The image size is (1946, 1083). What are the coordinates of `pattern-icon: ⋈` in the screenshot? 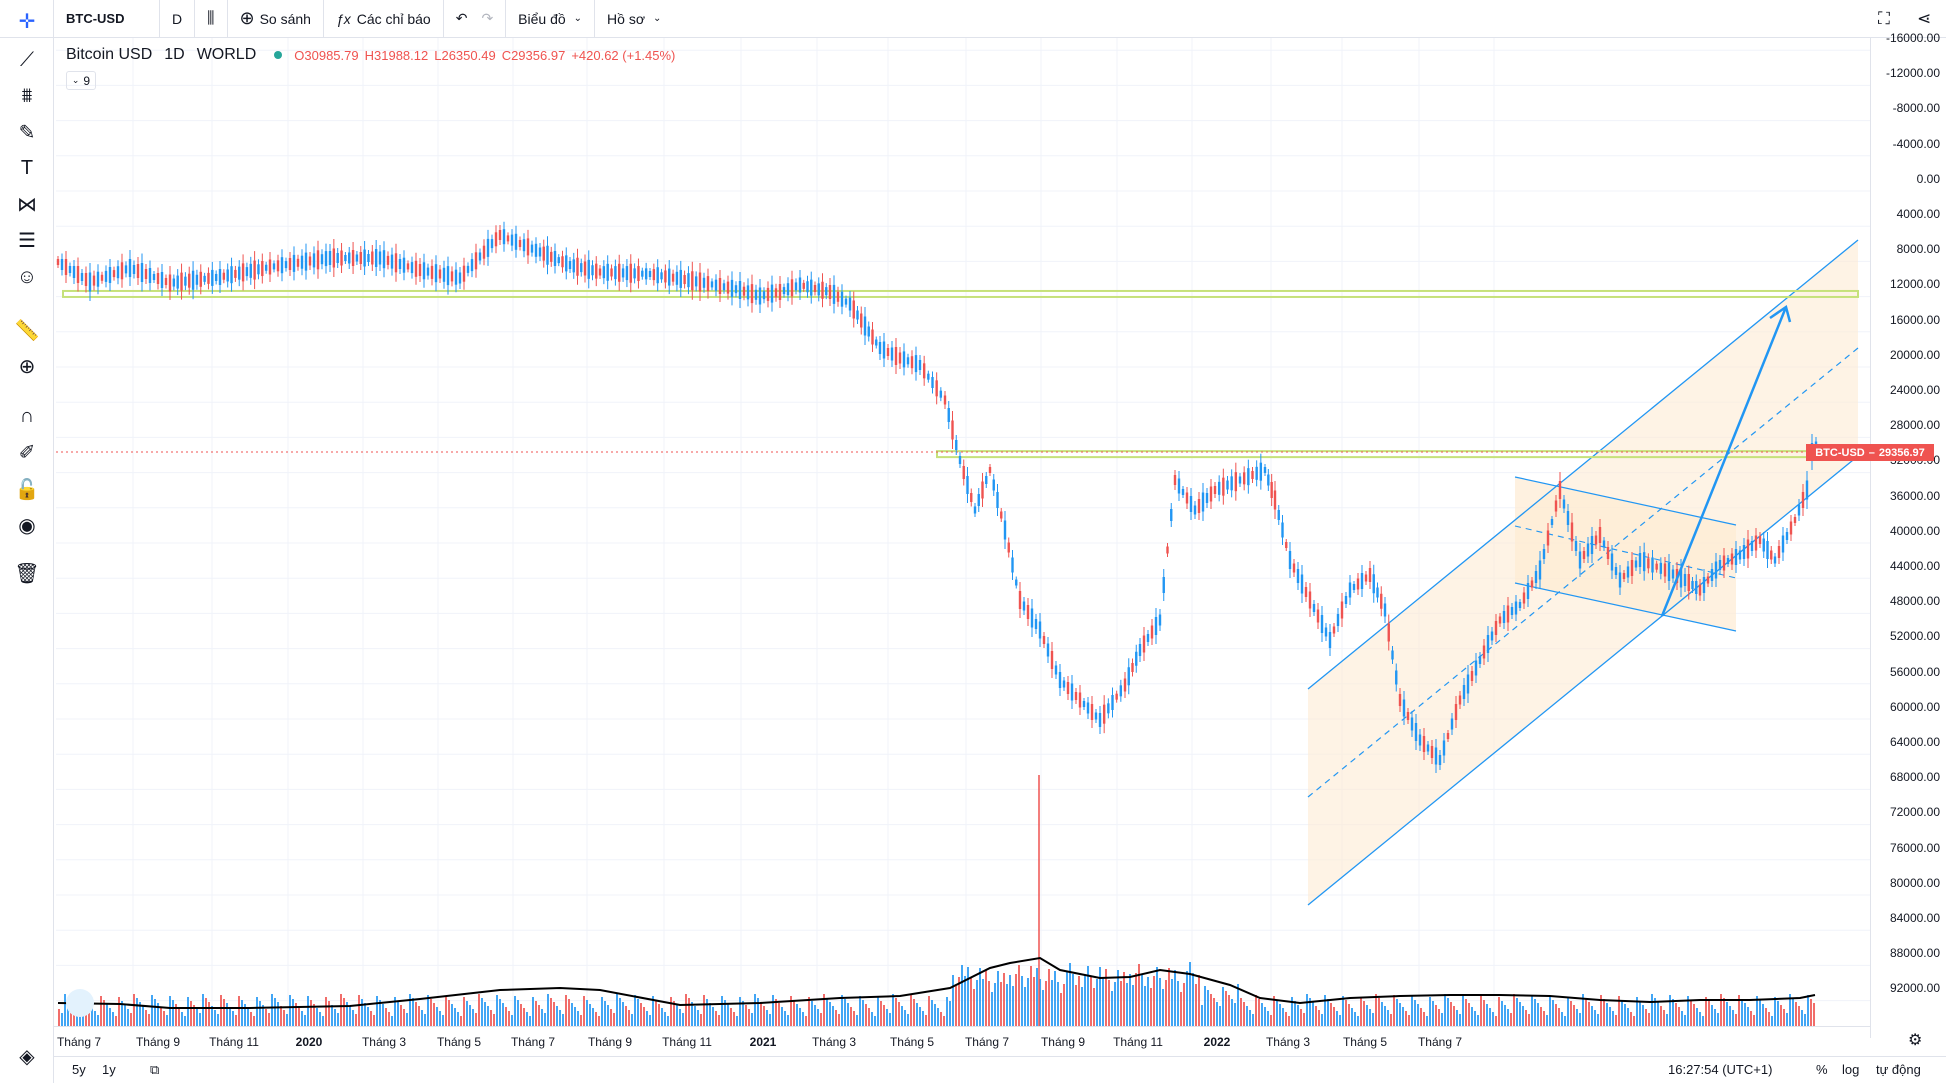 It's located at (27, 204).